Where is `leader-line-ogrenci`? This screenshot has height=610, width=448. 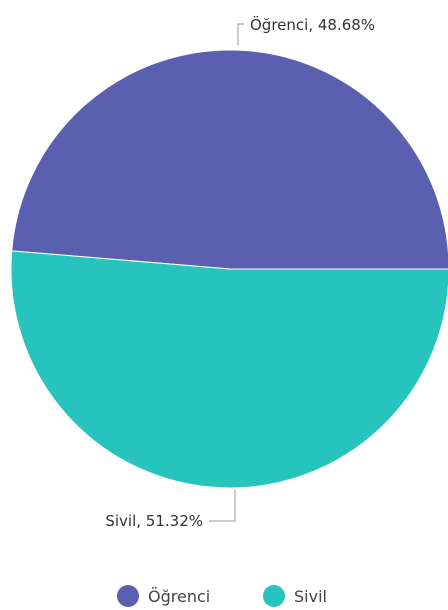 leader-line-ogrenci is located at coordinates (240, 34).